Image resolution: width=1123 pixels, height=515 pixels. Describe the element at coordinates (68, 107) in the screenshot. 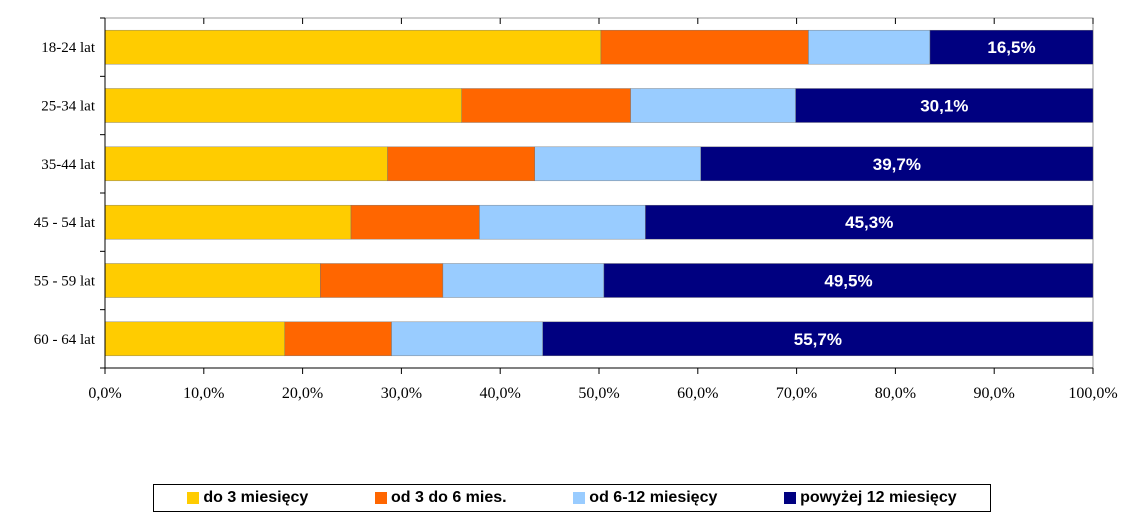

I see `category-label: 25-34 lat` at that location.